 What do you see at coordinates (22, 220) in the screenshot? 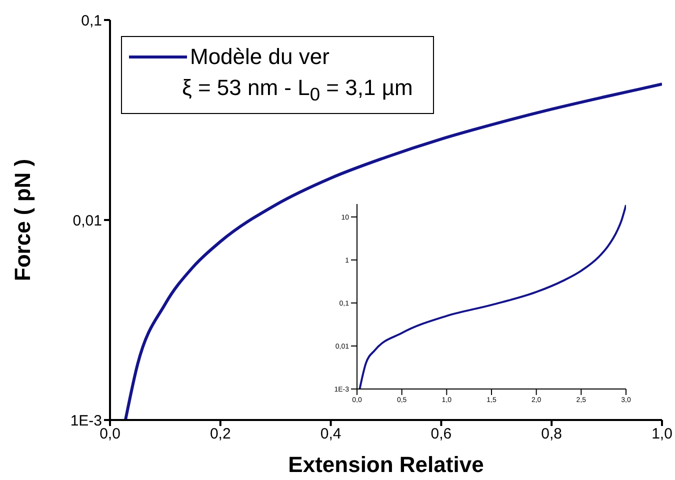
I see `y-axis-title: Force ( pN )` at bounding box center [22, 220].